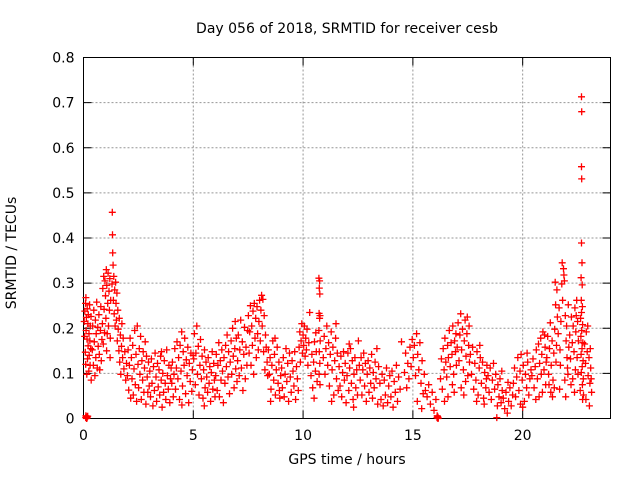 This screenshot has height=484, width=640. Describe the element at coordinates (63, 149) in the screenshot. I see `y-tick-label: 0.6` at that location.